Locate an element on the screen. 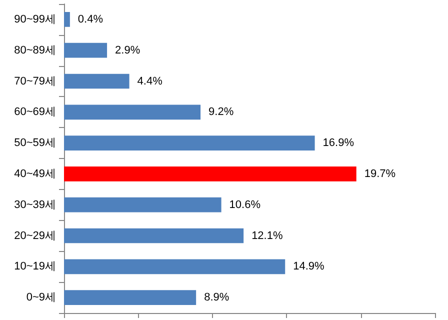 Image resolution: width=448 pixels, height=320 pixels. data-label: 9.2% is located at coordinates (221, 112).